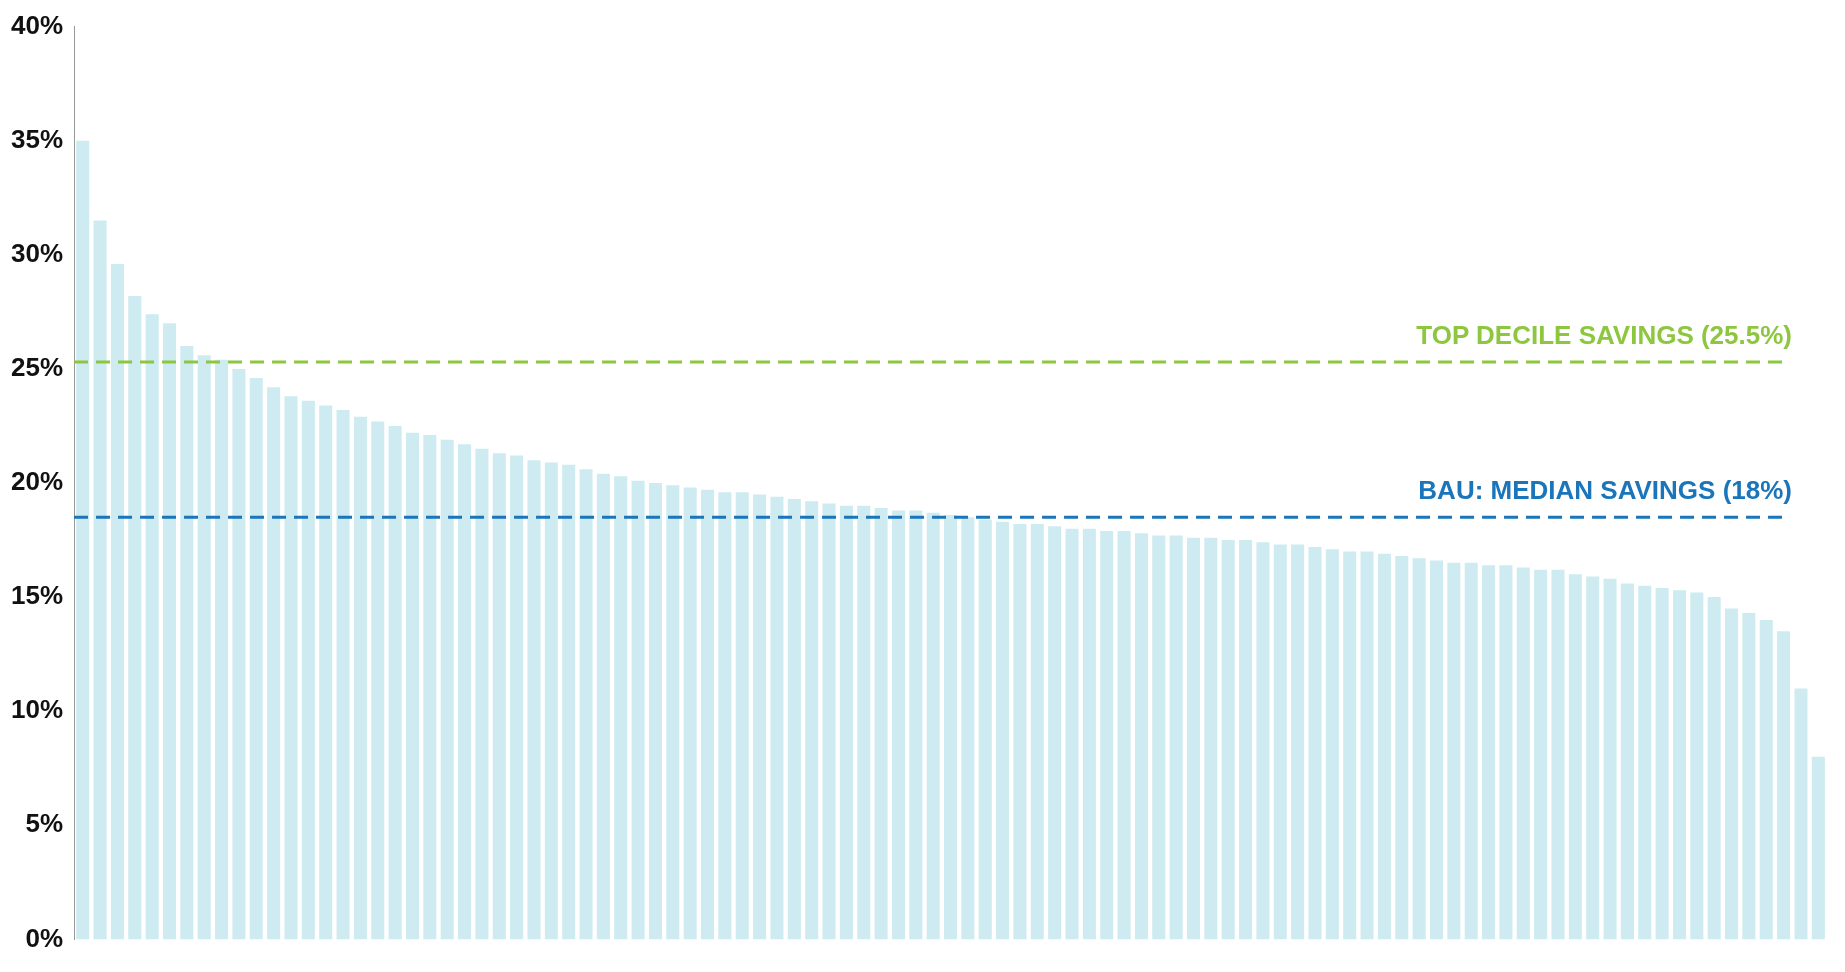 The height and width of the screenshot is (972, 1845). I want to click on y-tick-label: 25%, so click(37, 367).